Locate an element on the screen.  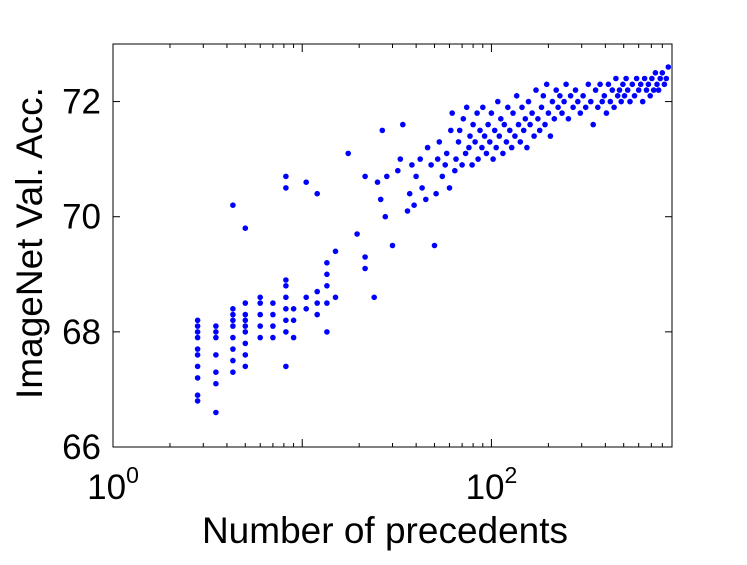
y-tick-label: 66 is located at coordinates (81, 447).